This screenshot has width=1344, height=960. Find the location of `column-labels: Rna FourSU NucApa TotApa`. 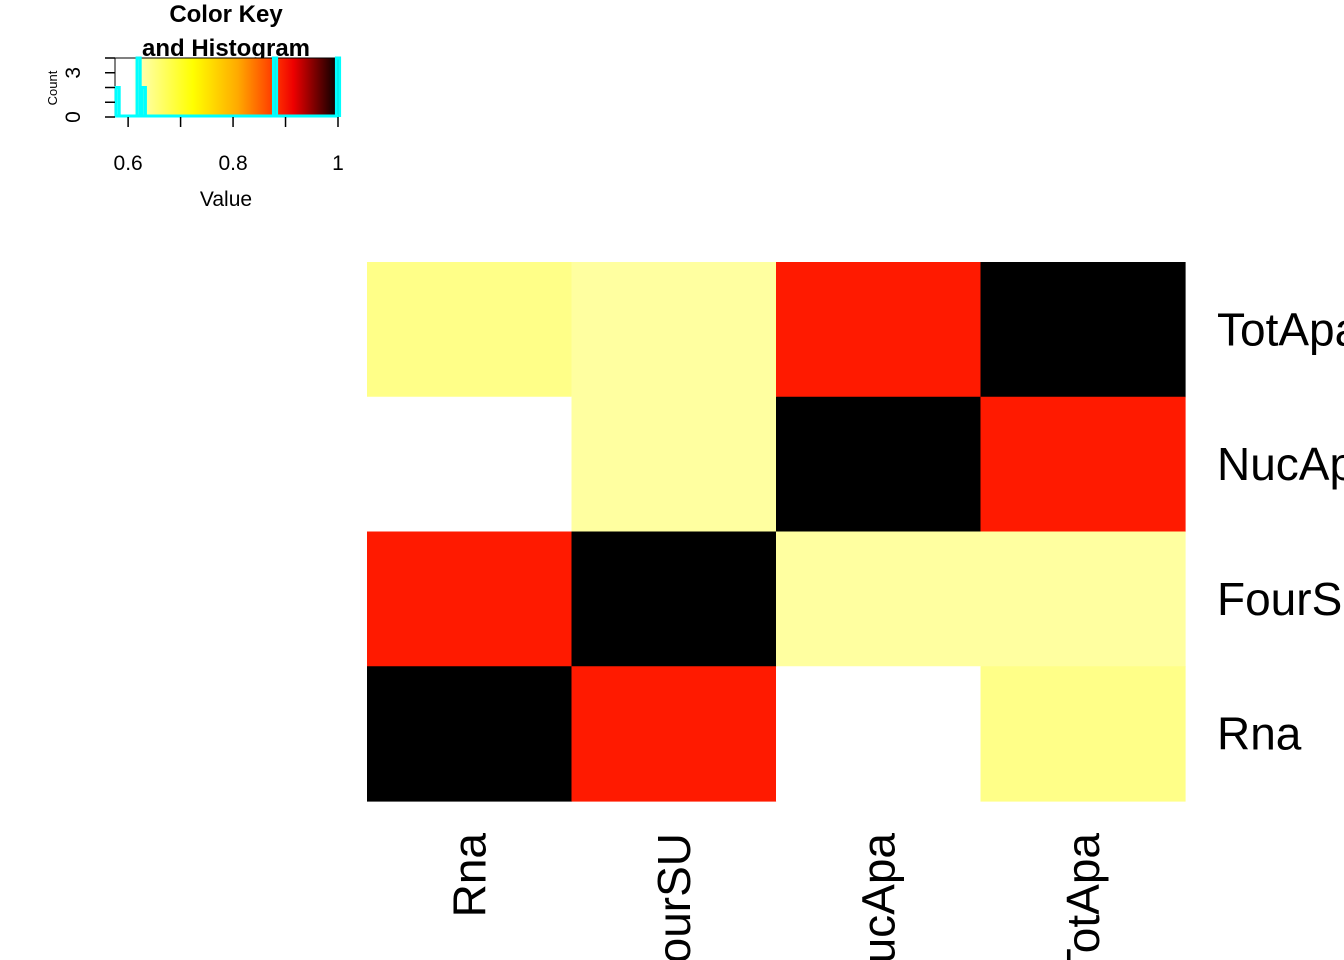

column-labels: Rna FourSU NucApa TotApa is located at coordinates (776, 896).